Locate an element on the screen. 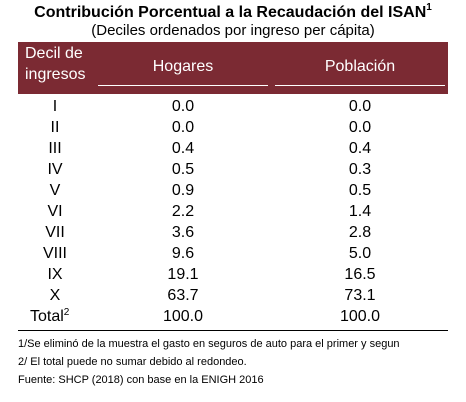 The width and height of the screenshot is (466, 402). header-poblacion: Población is located at coordinates (360, 66).